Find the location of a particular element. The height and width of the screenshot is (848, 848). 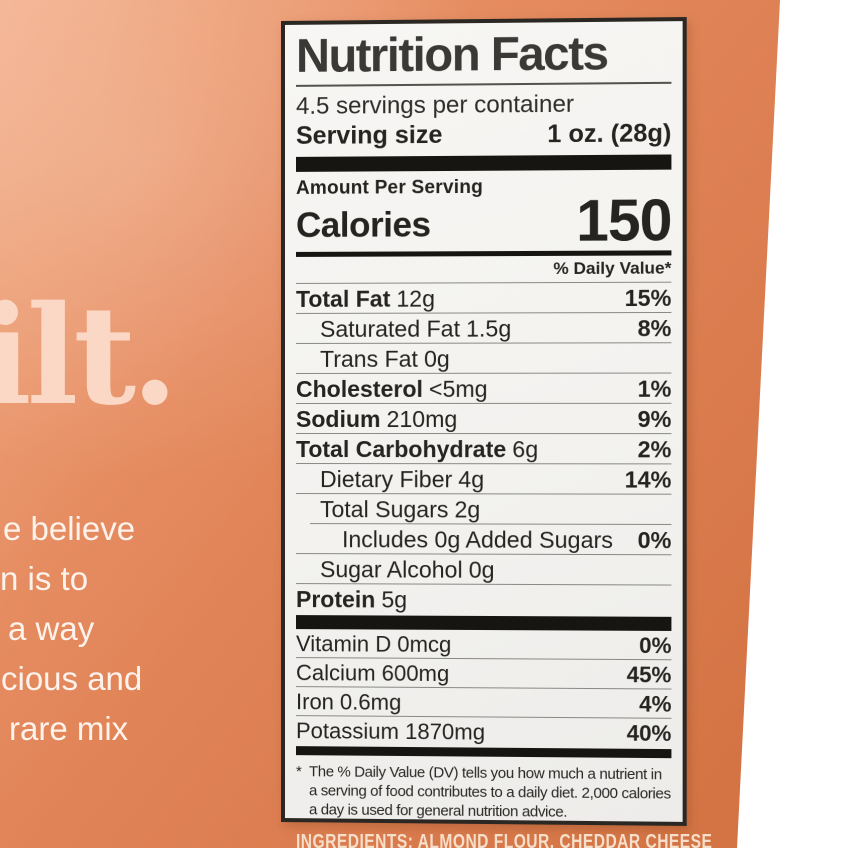

footnote-asterisk: * is located at coordinates (298, 772).